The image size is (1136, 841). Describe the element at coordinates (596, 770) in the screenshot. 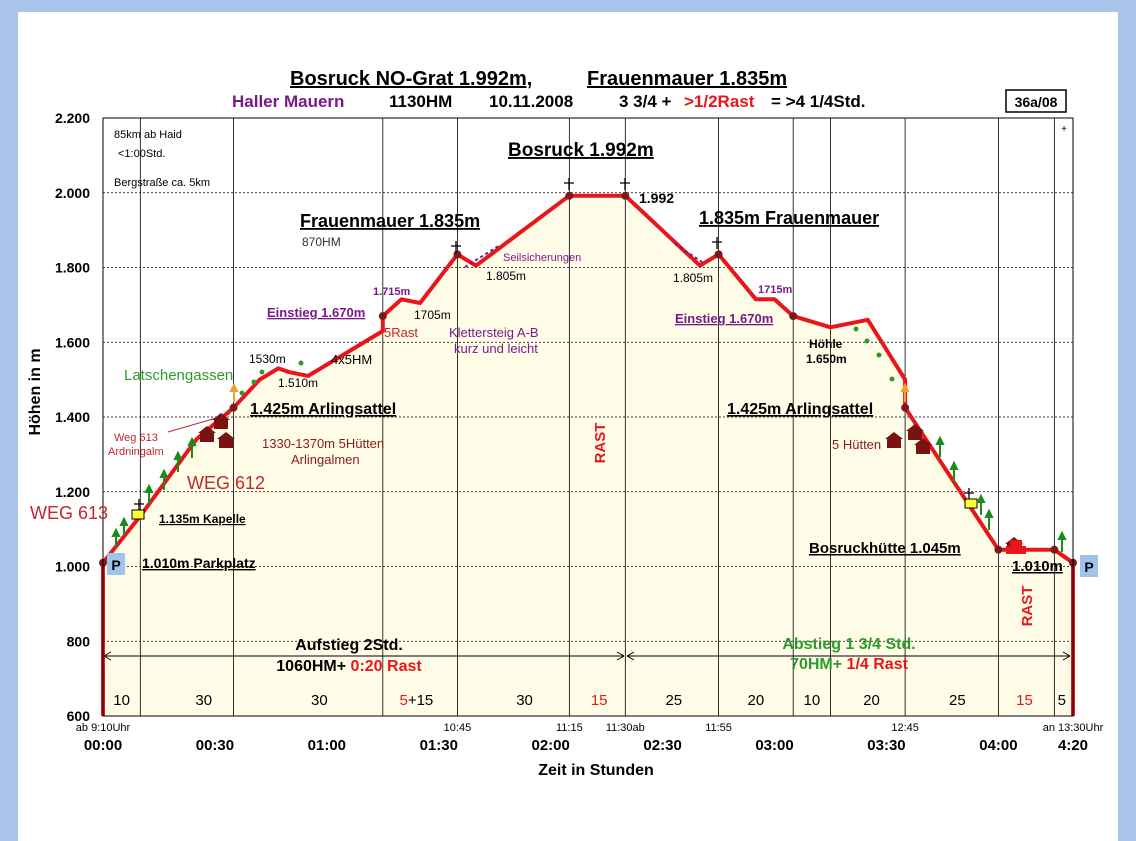

I see `x-axis-label: Zeit in Stunden` at that location.